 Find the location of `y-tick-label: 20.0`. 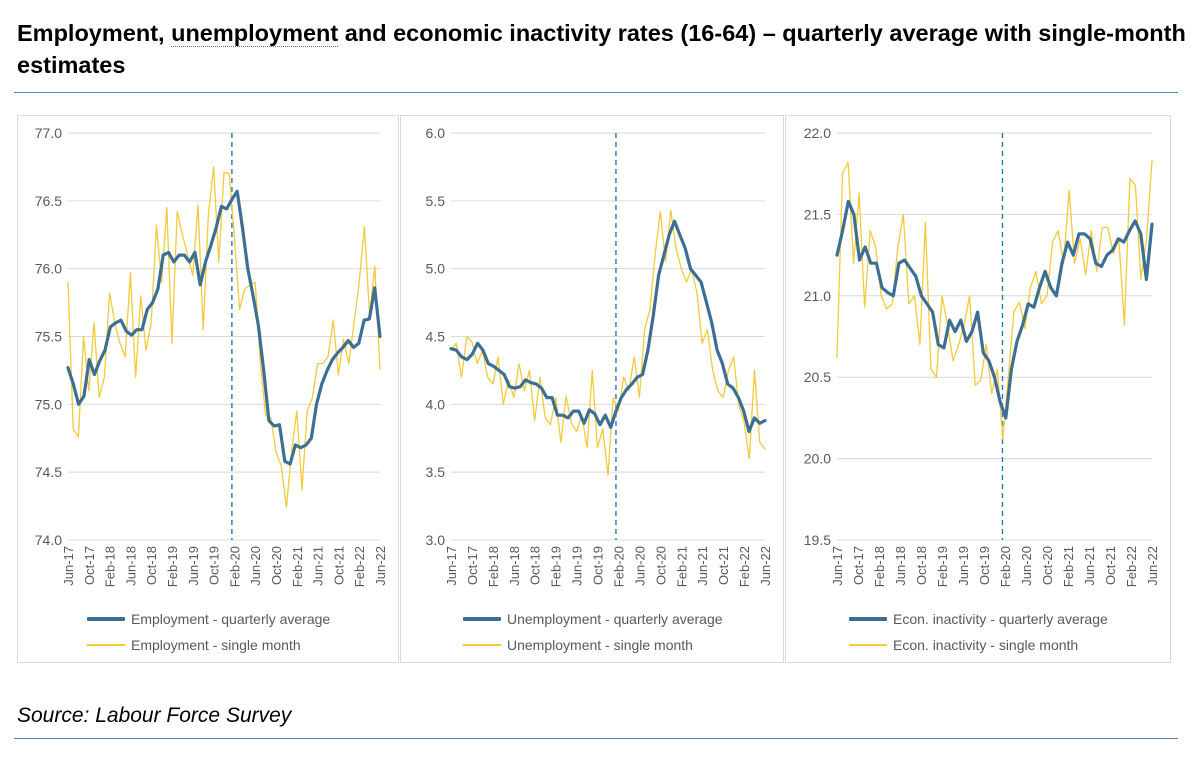

y-tick-label: 20.0 is located at coordinates (817, 459).